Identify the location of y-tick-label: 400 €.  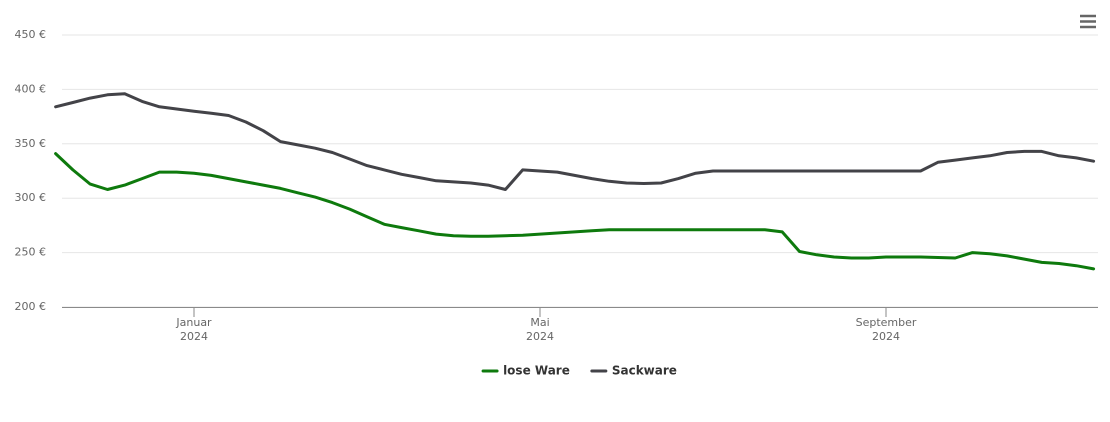
(31, 88).